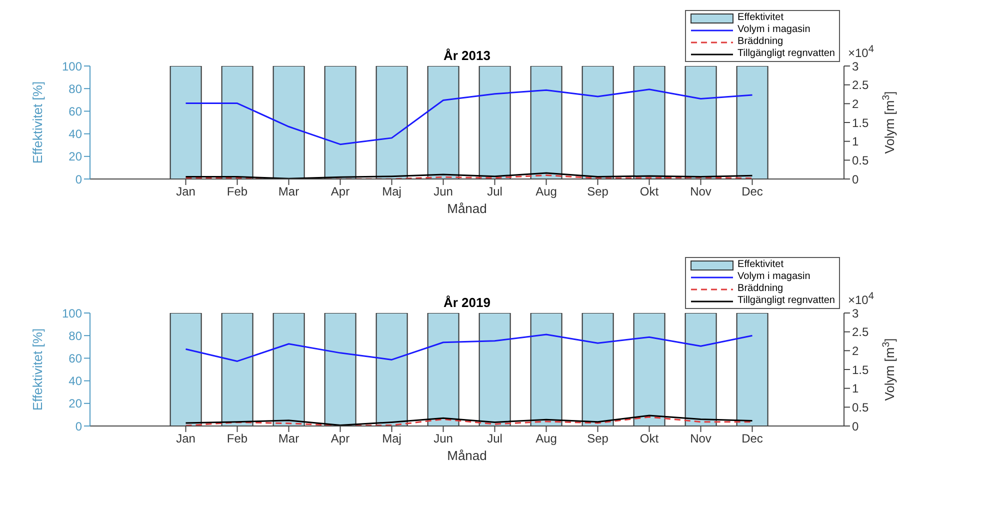 This screenshot has height=510, width=982. Describe the element at coordinates (467, 55) in the screenshot. I see `chart-title: År 2013` at that location.